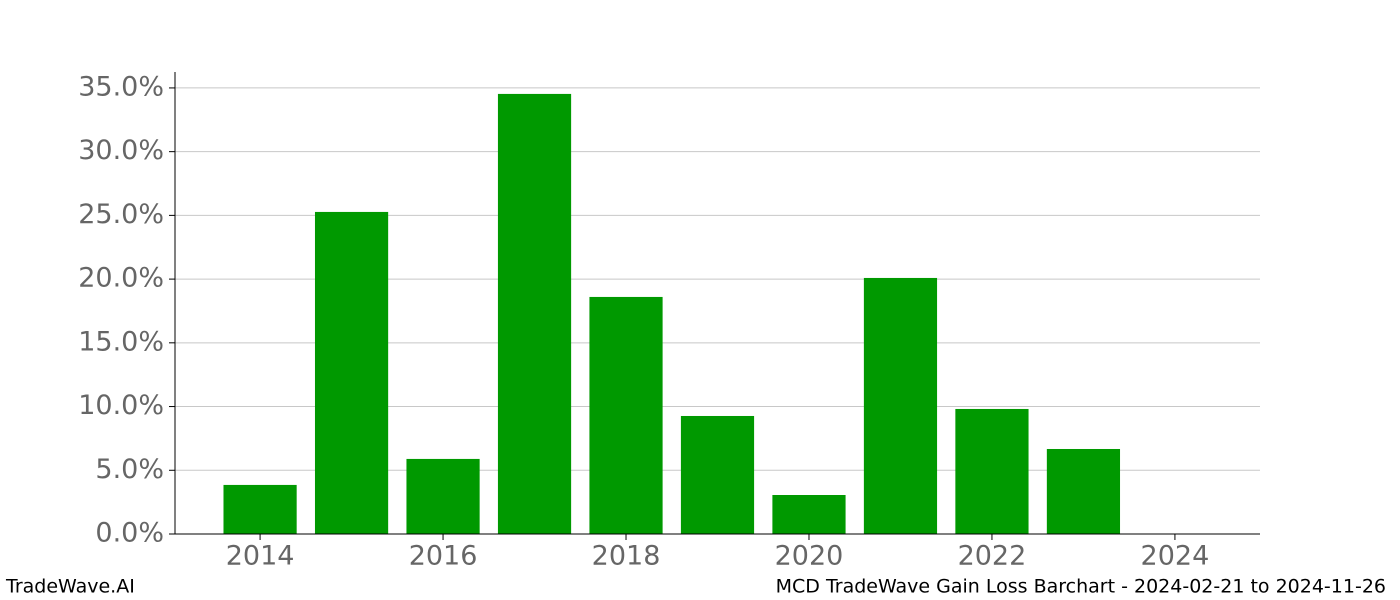  I want to click on y-tick-label: 10.0%, so click(121, 405).